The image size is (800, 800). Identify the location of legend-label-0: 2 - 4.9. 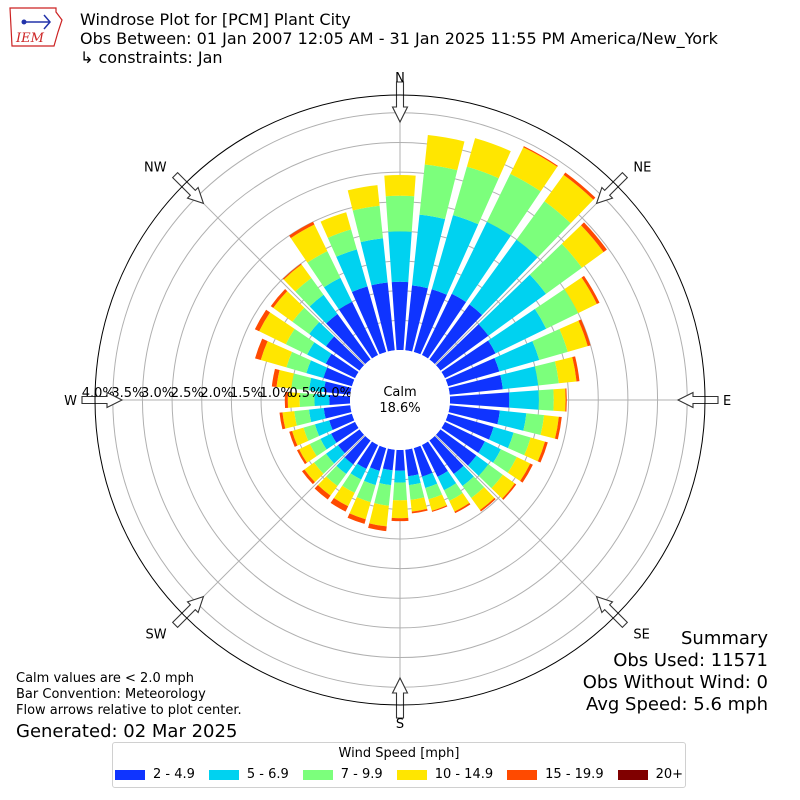
(173, 774).